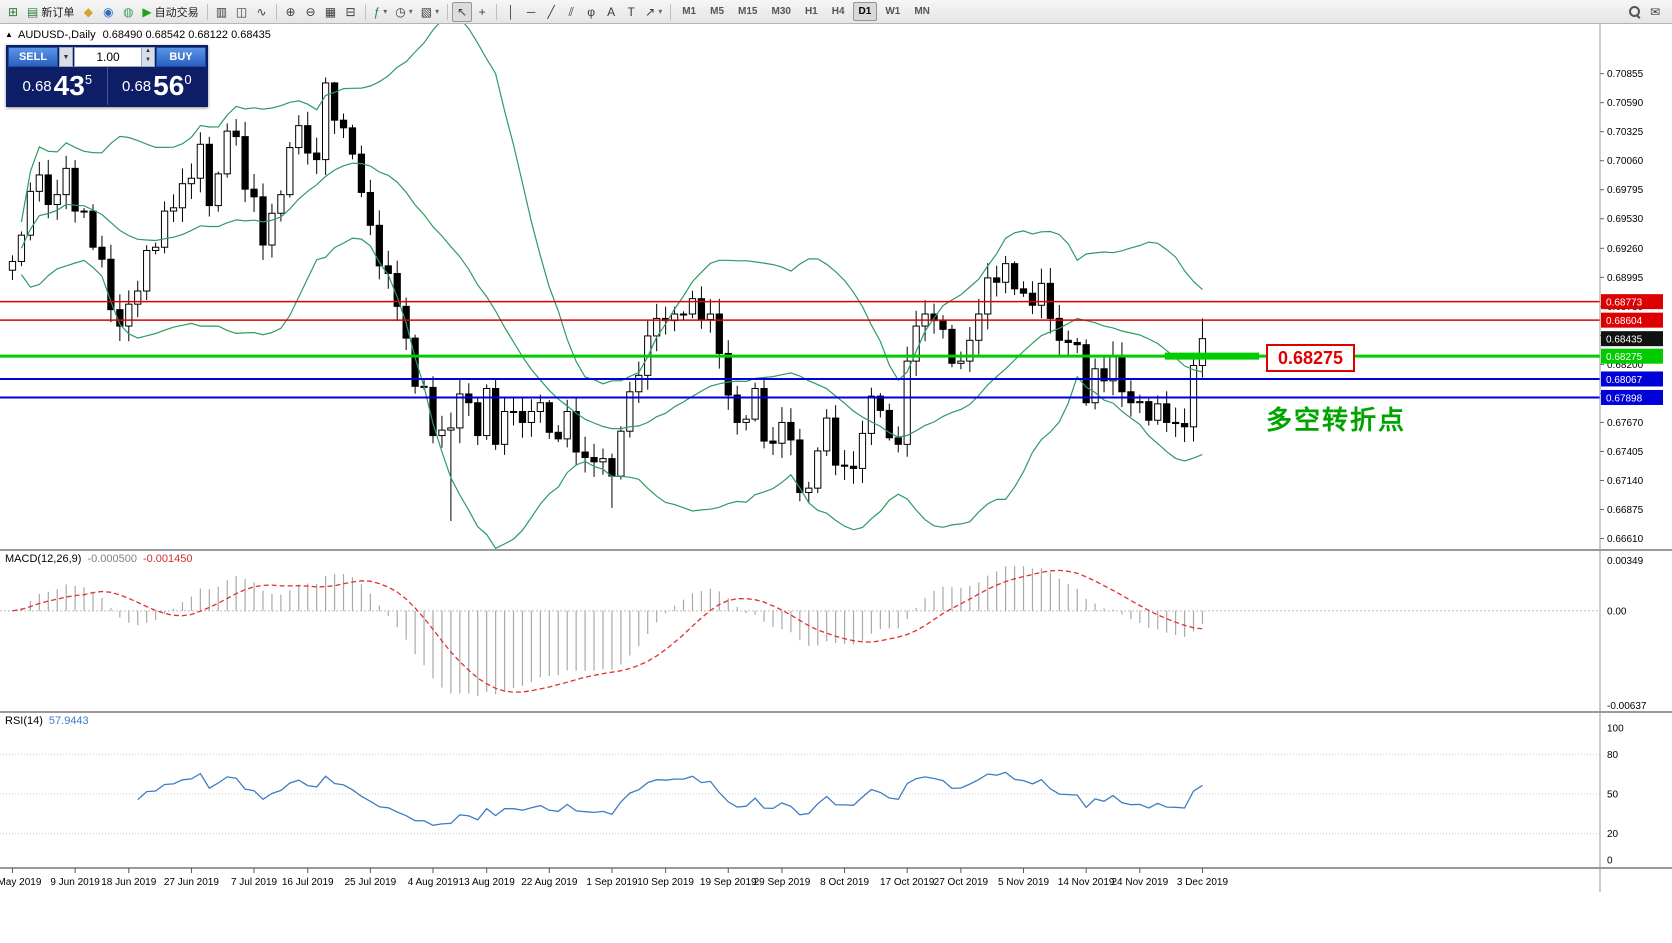  I want to click on text-label-icon: T, so click(631, 11).